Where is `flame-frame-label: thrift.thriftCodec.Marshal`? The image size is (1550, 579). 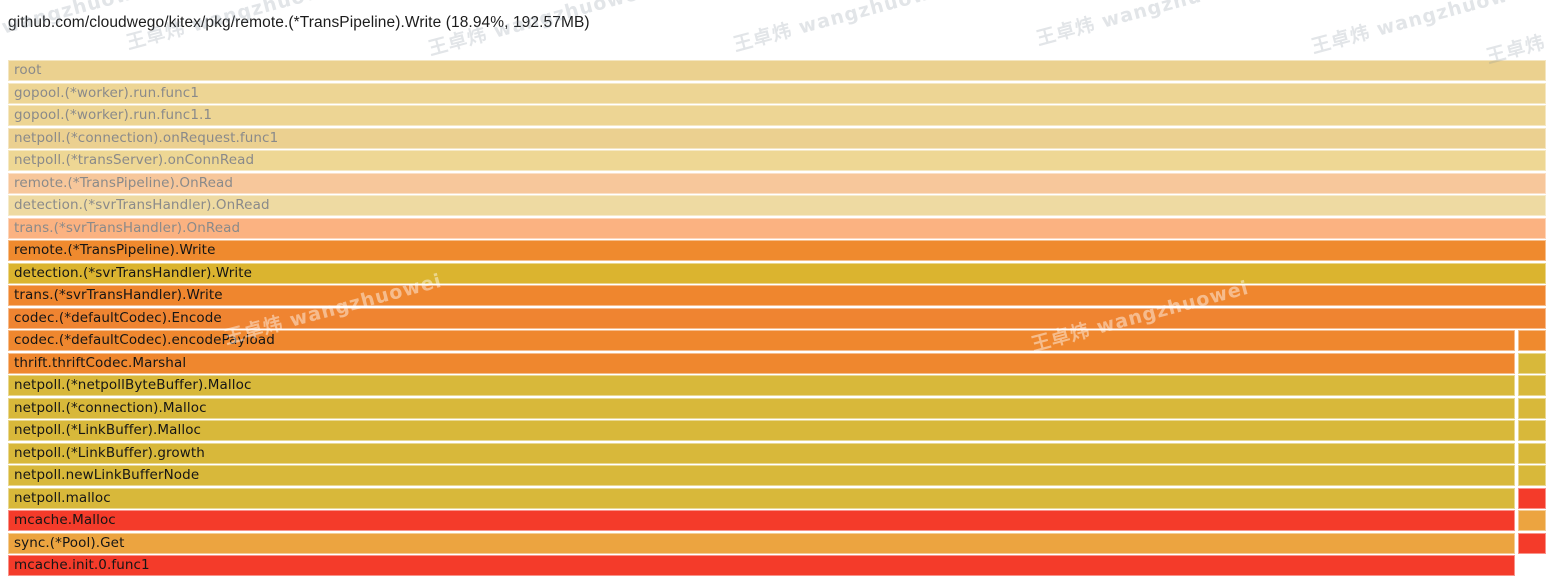
flame-frame-label: thrift.thriftCodec.Marshal is located at coordinates (100, 362).